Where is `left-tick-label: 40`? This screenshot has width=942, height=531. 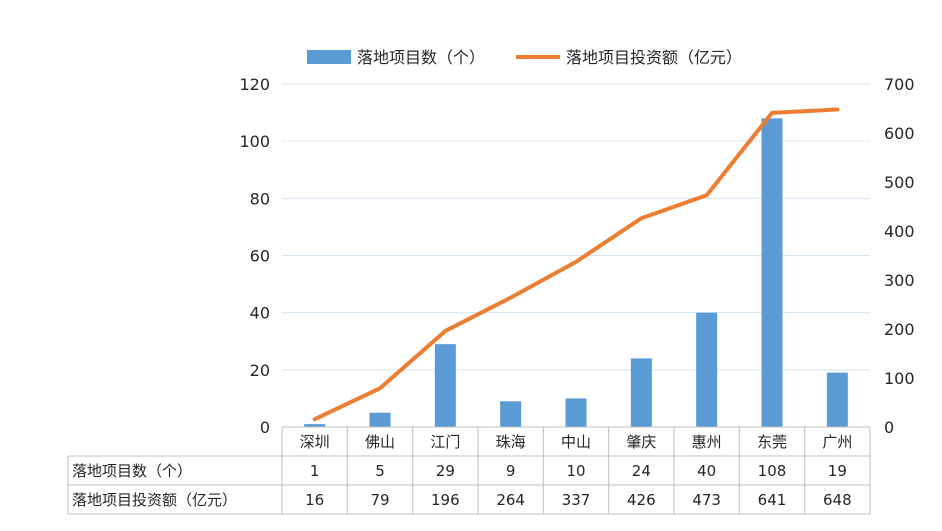 left-tick-label: 40 is located at coordinates (260, 313).